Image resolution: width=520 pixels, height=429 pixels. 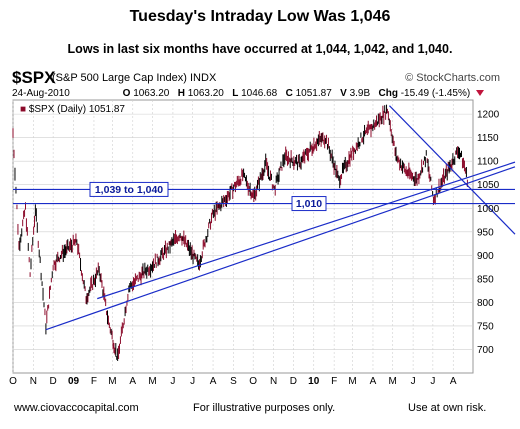 What do you see at coordinates (488, 115) in the screenshot?
I see `y-tick-label: 1200` at bounding box center [488, 115].